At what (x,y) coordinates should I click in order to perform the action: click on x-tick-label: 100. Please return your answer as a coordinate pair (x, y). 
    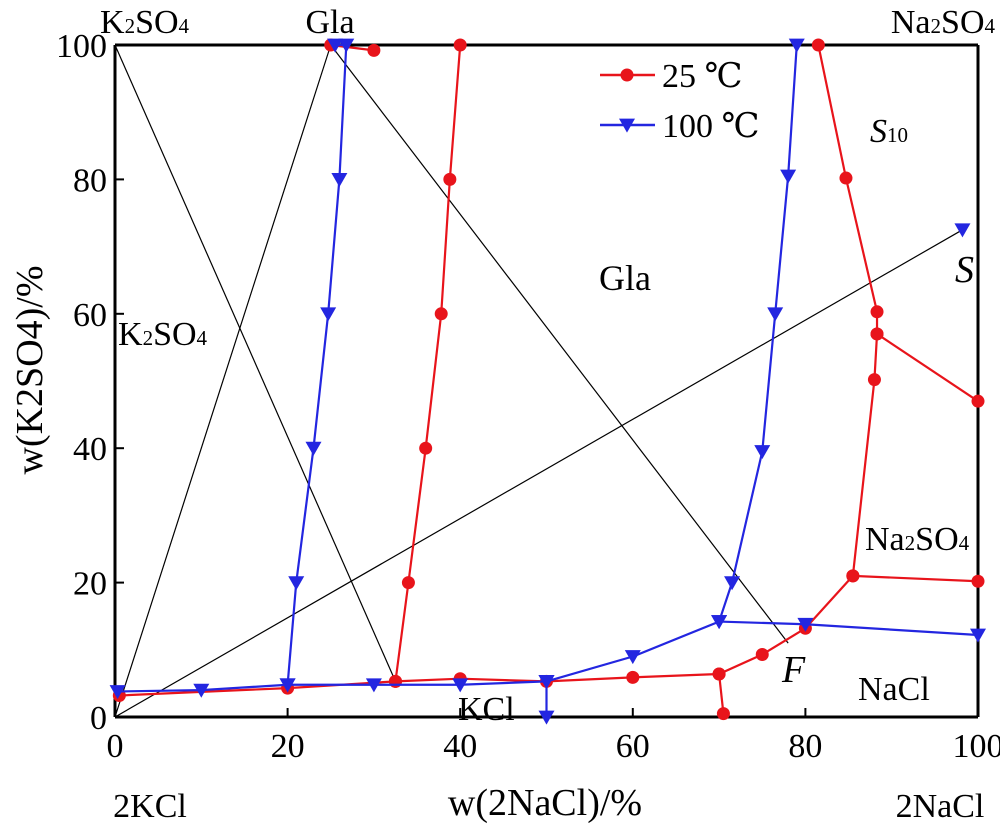
    Looking at the image, I should click on (976, 746).